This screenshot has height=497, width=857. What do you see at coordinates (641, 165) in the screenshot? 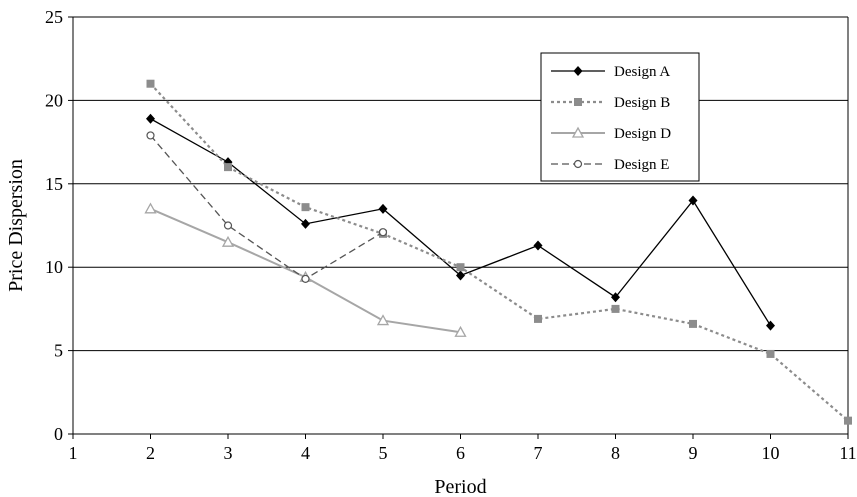
I see `legend-label: Design E` at bounding box center [641, 165].